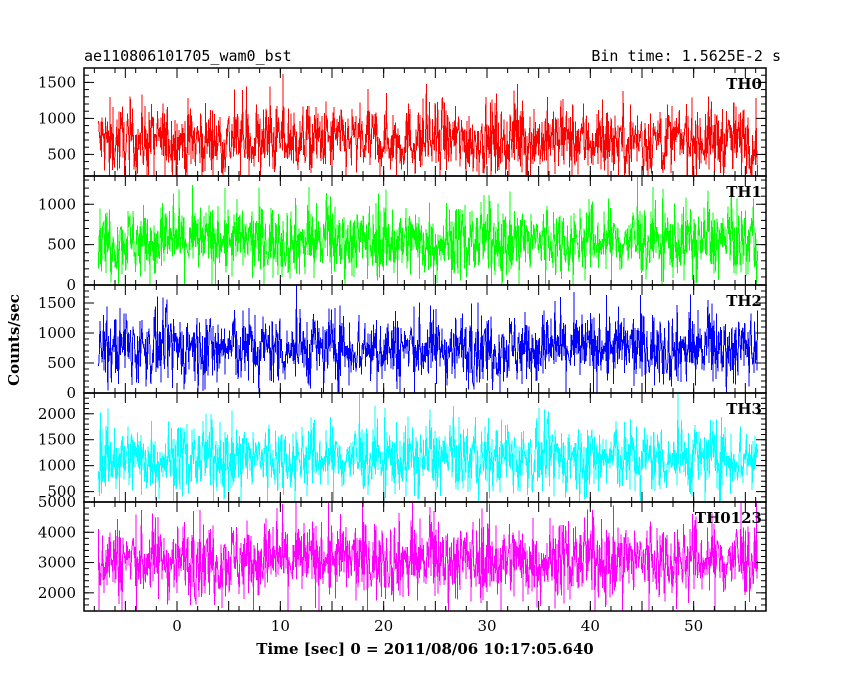 The height and width of the screenshot is (680, 850). What do you see at coordinates (57, 532) in the screenshot?
I see `y-tick-label: 4000` at bounding box center [57, 532].